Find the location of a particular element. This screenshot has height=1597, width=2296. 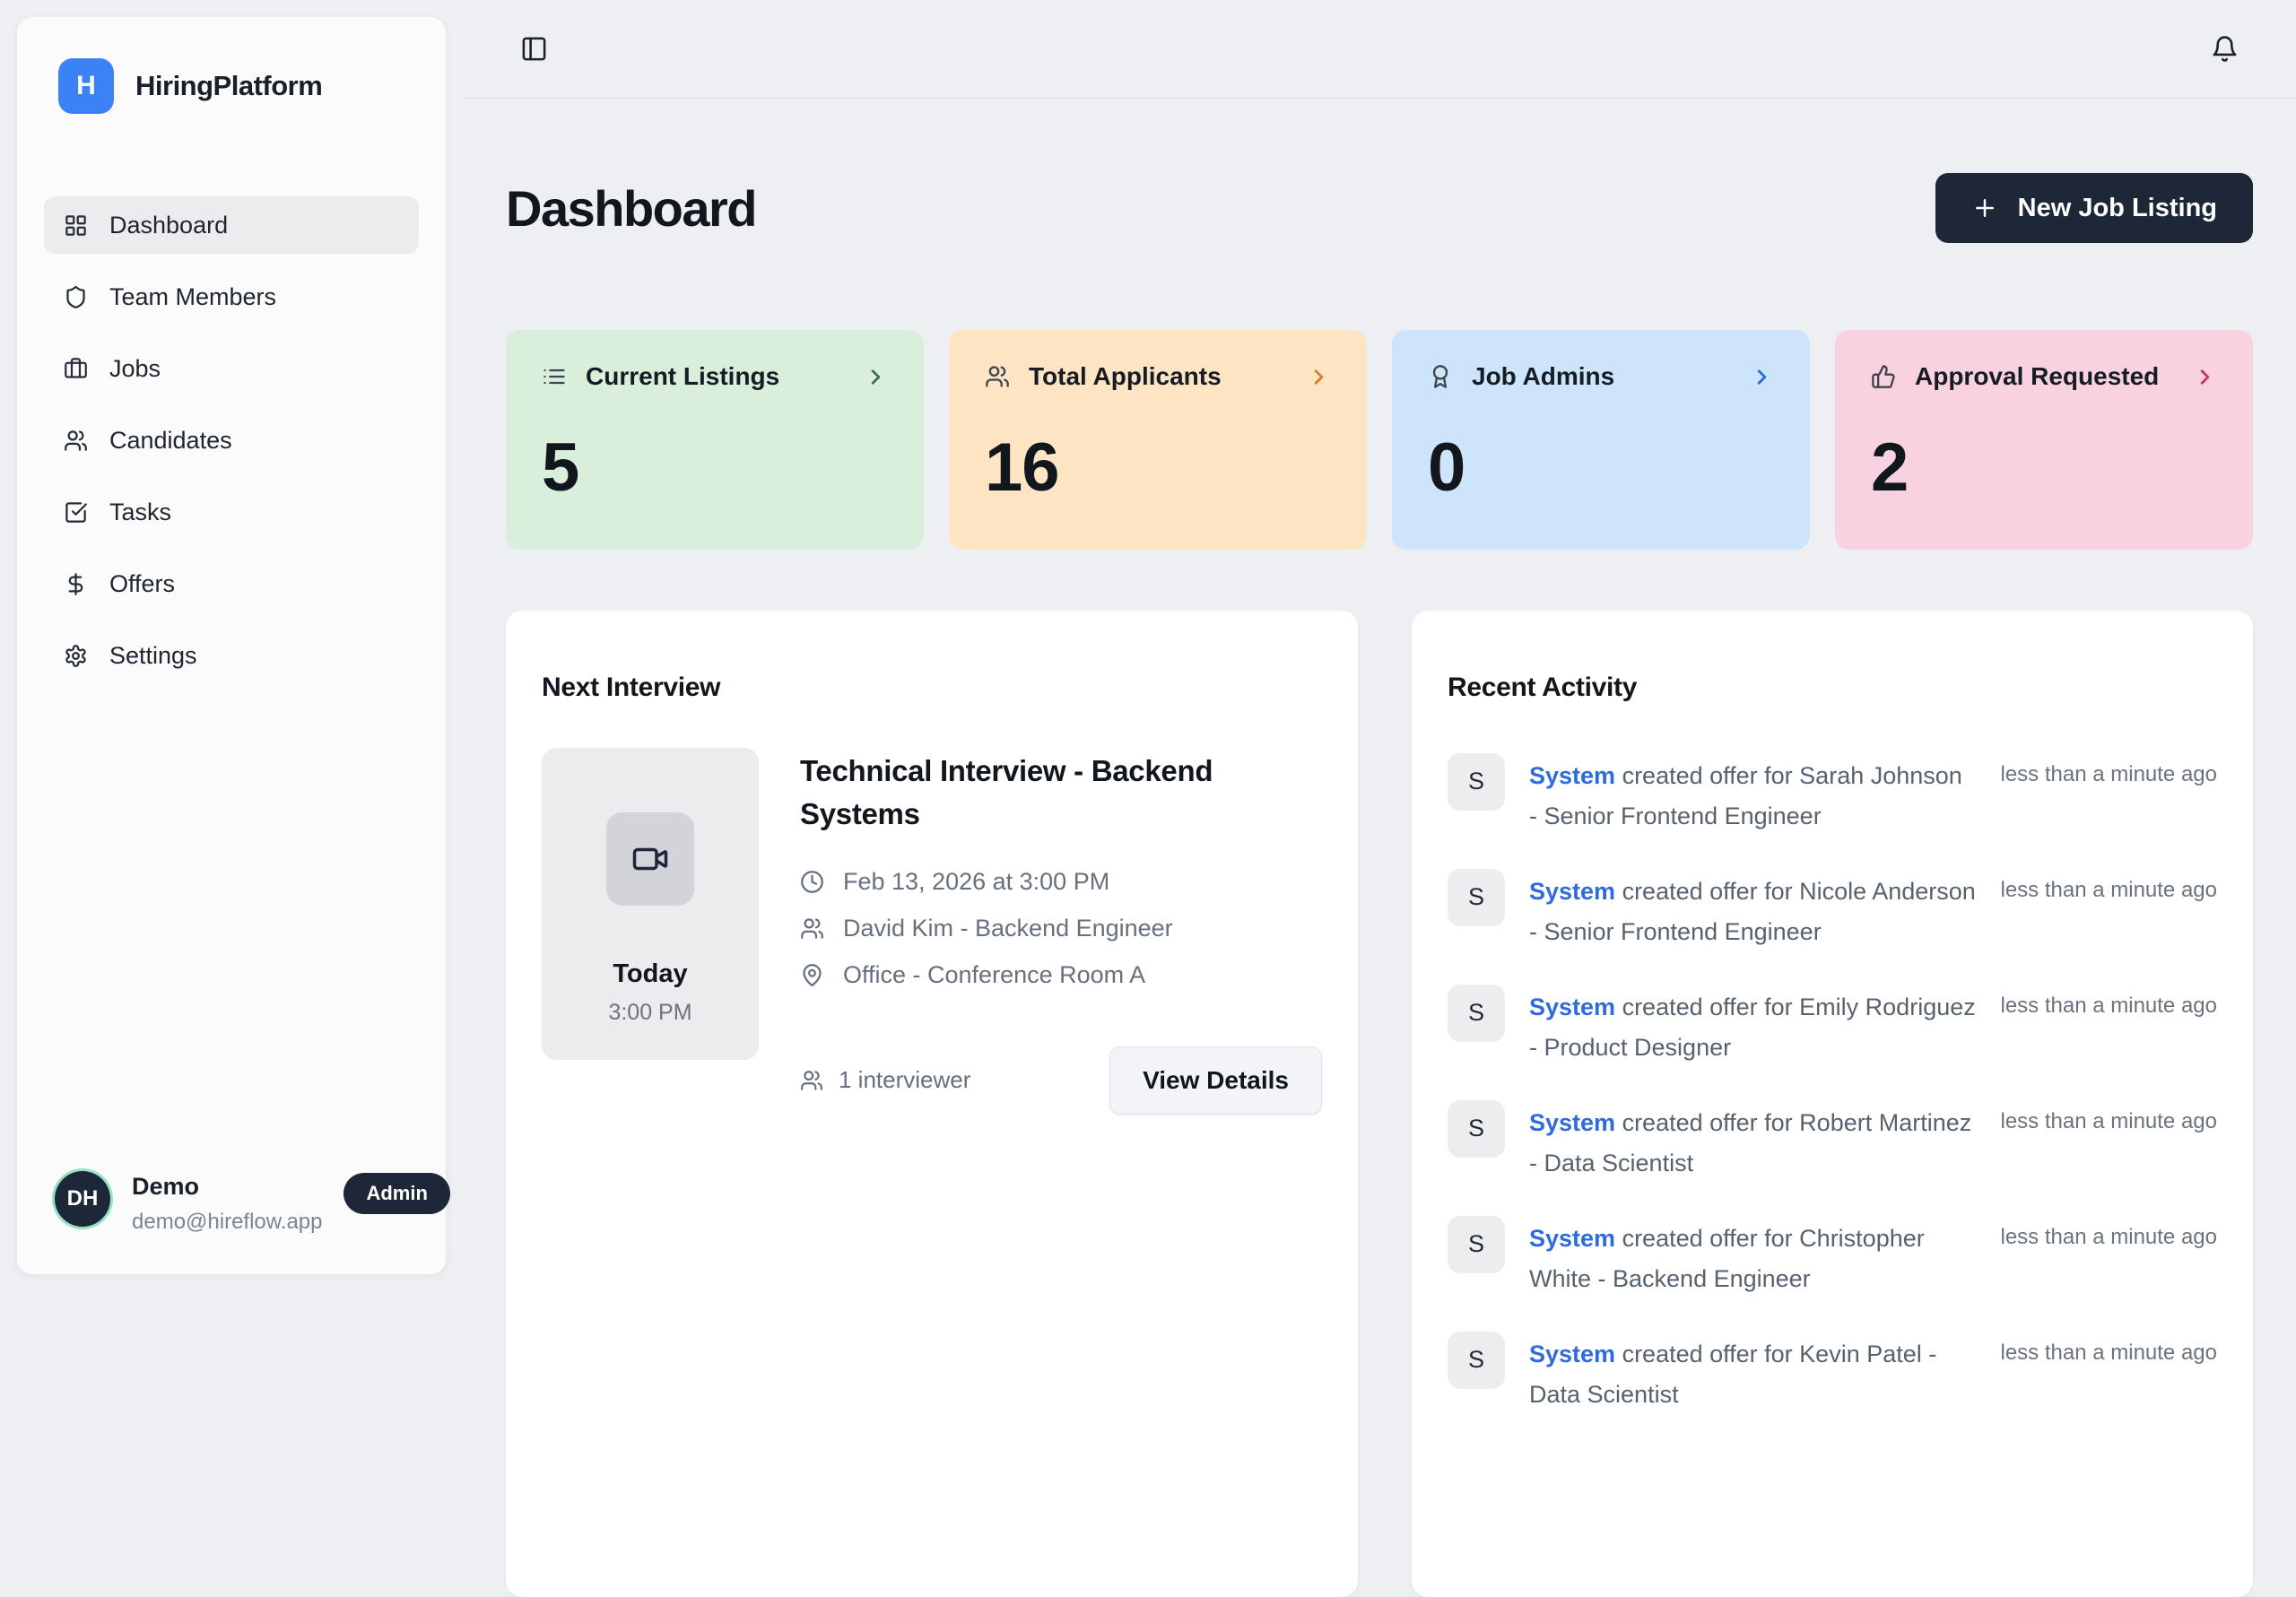

interview-candidate-row: David Kim - Backend Engineer is located at coordinates (1061, 928).